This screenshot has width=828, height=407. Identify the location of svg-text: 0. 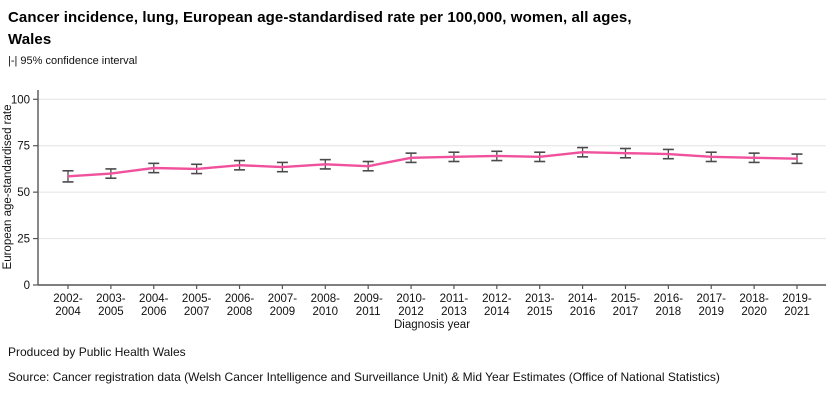
(27, 286).